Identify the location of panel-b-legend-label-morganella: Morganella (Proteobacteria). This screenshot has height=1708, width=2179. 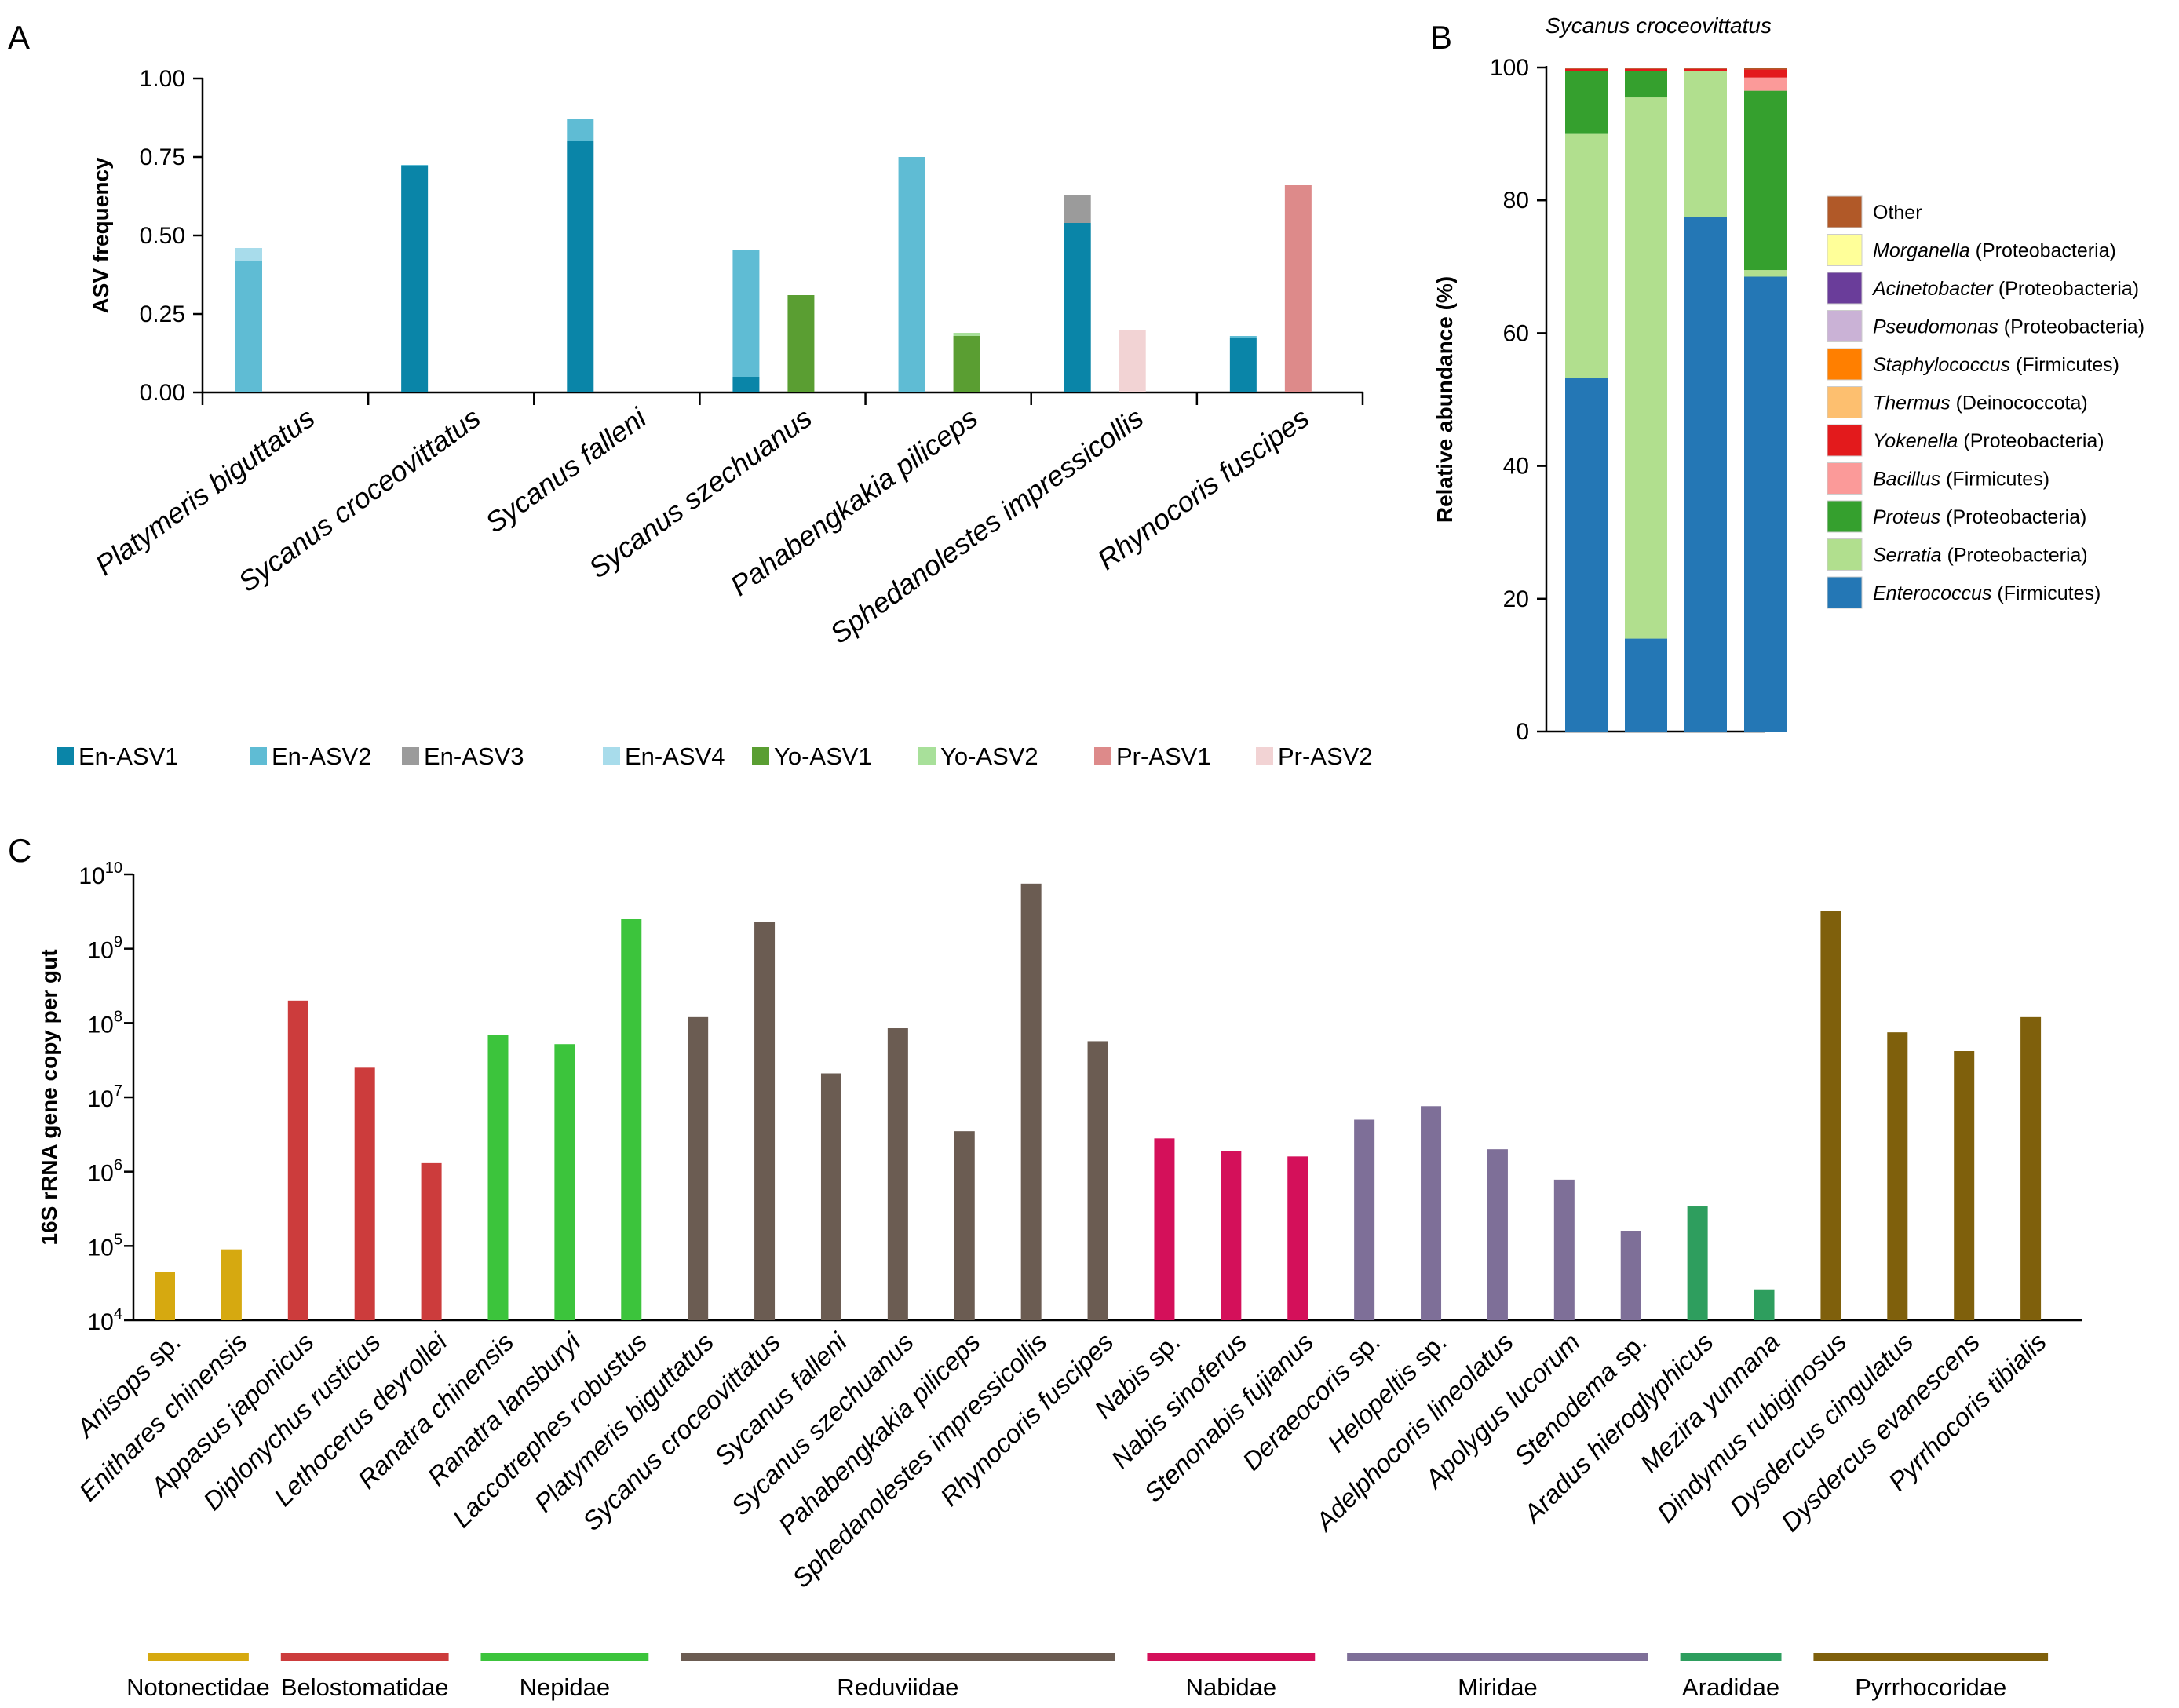
(1995, 251).